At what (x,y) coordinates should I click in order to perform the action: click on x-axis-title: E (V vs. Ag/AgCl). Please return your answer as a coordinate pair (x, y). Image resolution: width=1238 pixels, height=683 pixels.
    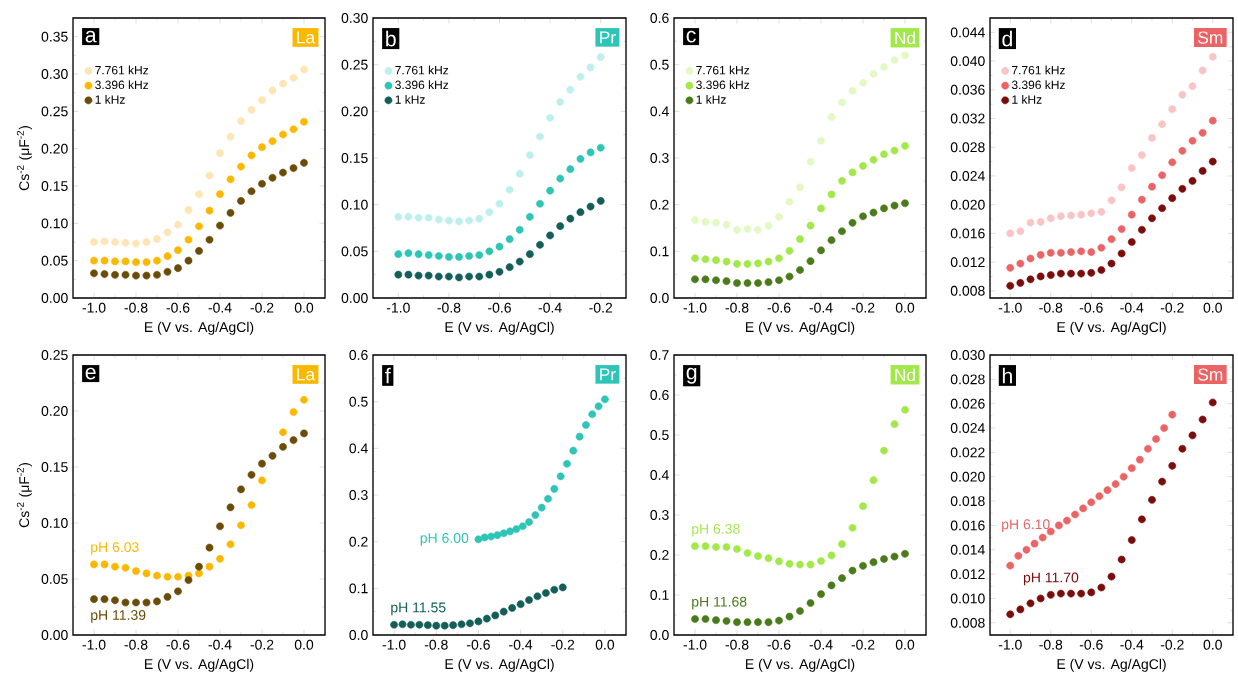
    Looking at the image, I should click on (199, 665).